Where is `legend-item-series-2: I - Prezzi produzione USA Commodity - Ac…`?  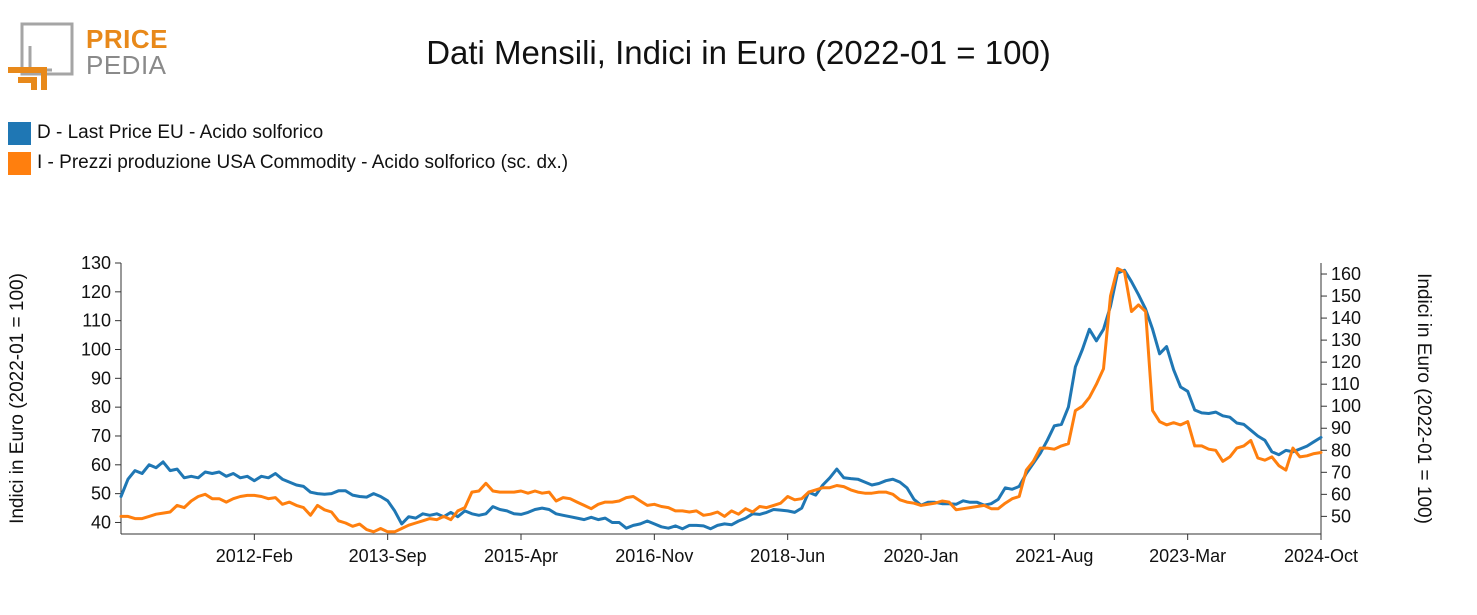
legend-item-series-2: I - Prezzi produzione USA Commodity - Ac… is located at coordinates (288, 163).